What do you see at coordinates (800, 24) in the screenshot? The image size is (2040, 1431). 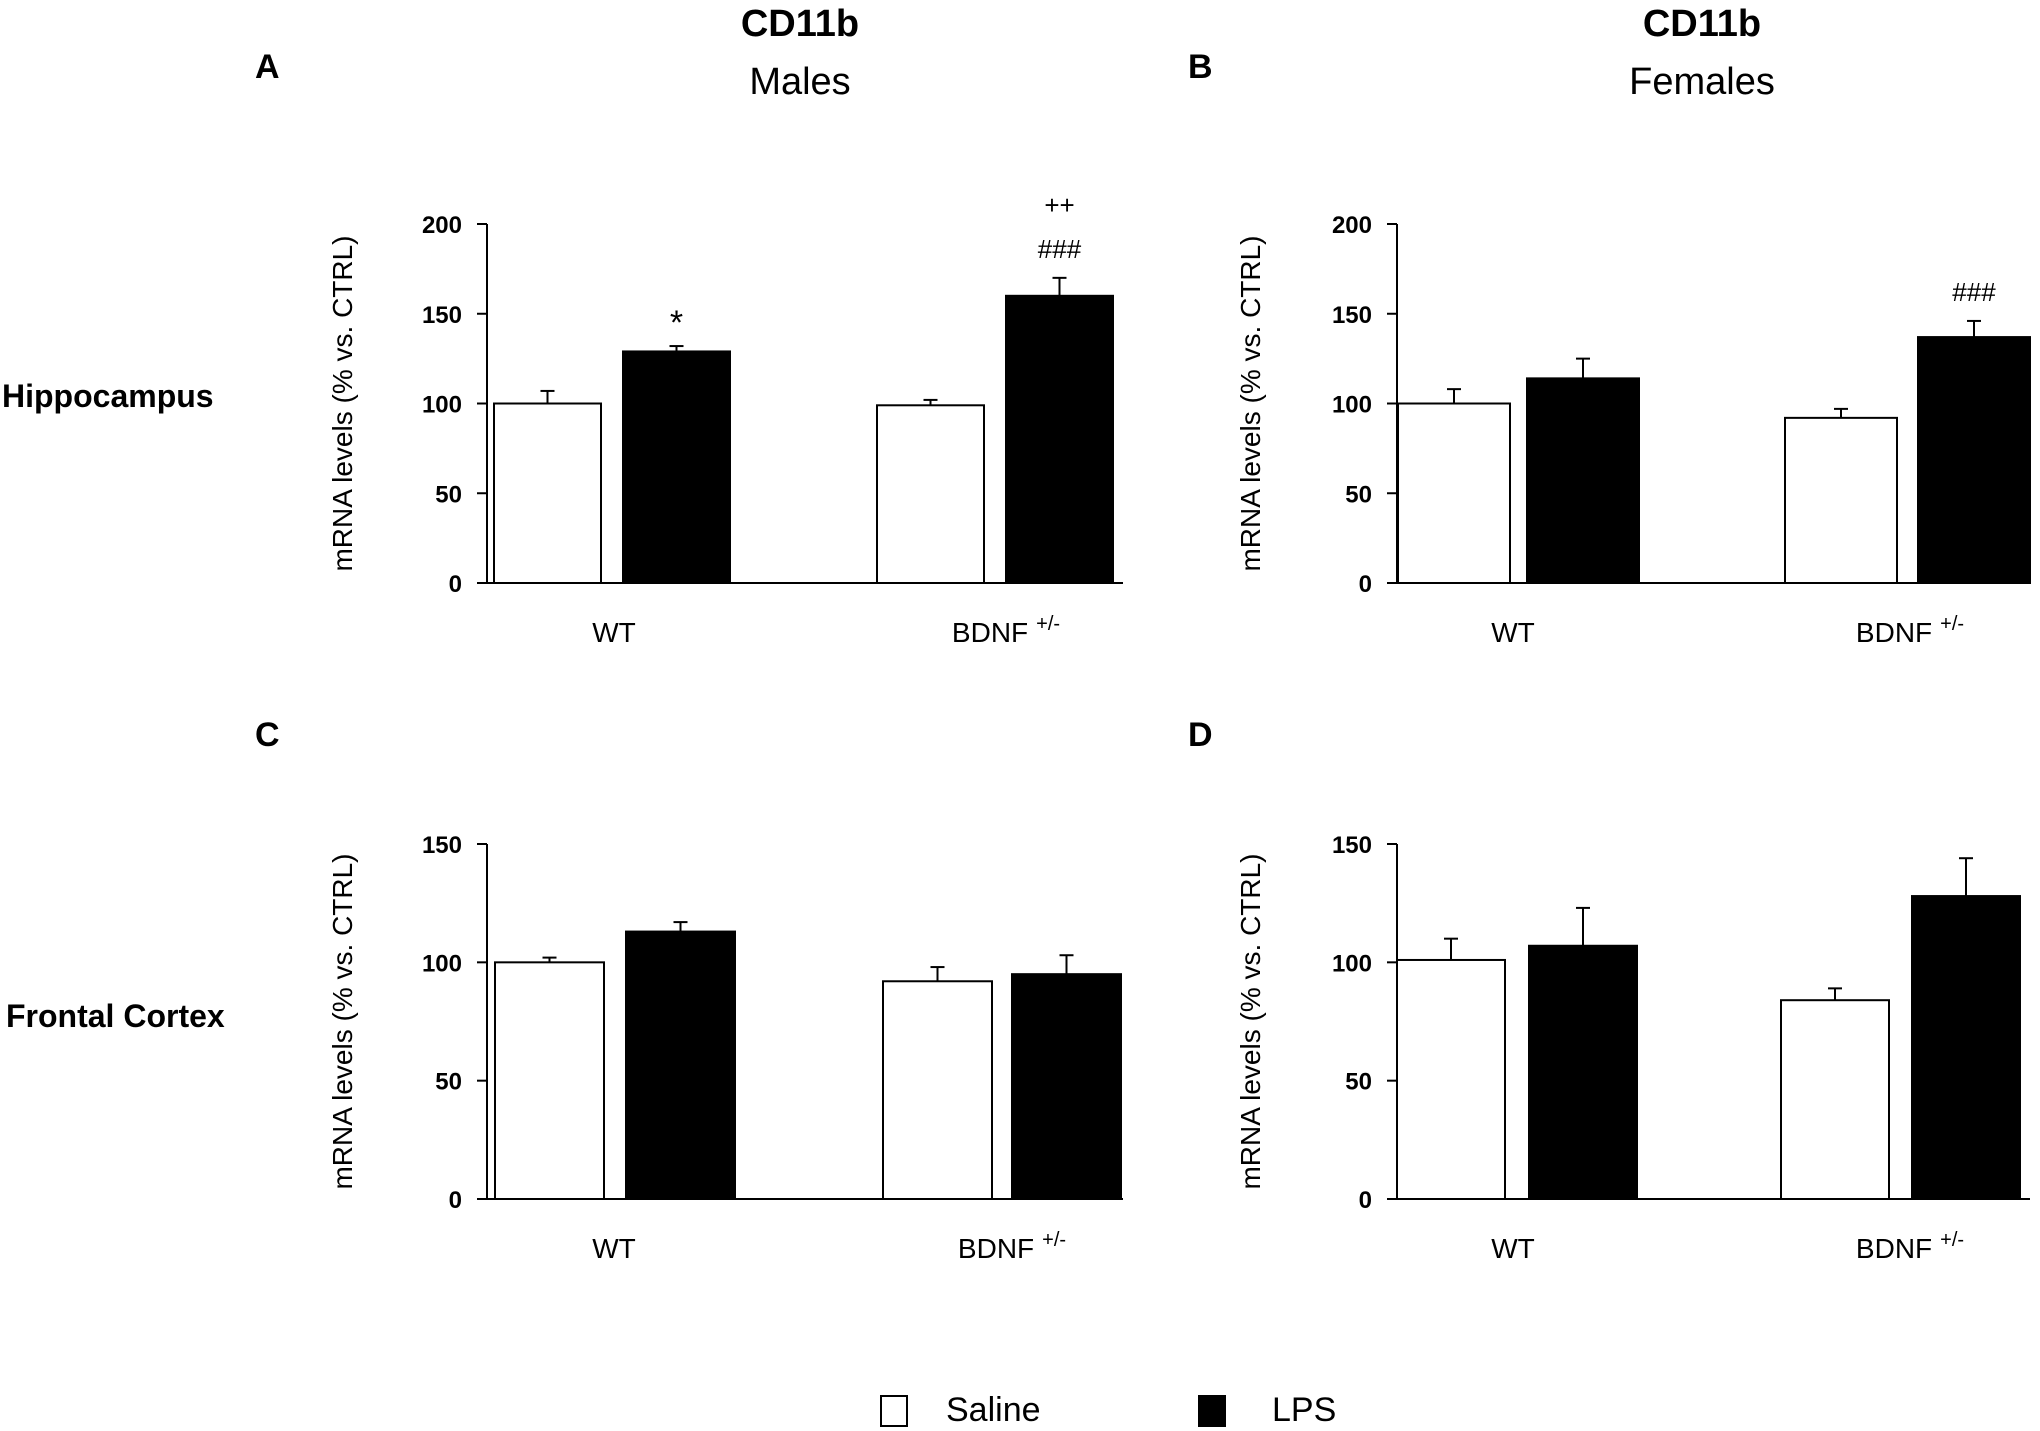 I see `col-header-marker-males: CD11b` at bounding box center [800, 24].